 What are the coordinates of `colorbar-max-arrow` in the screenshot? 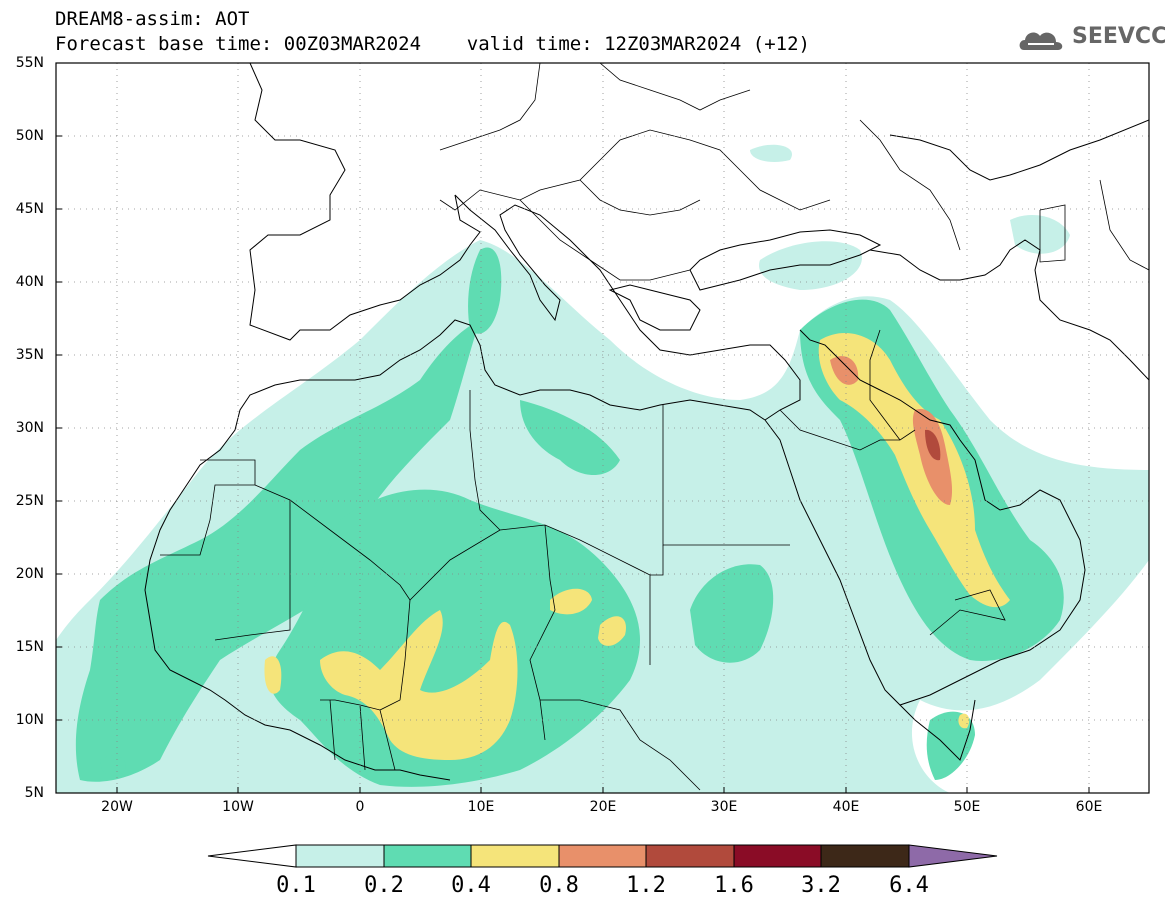 It's located at (953, 856).